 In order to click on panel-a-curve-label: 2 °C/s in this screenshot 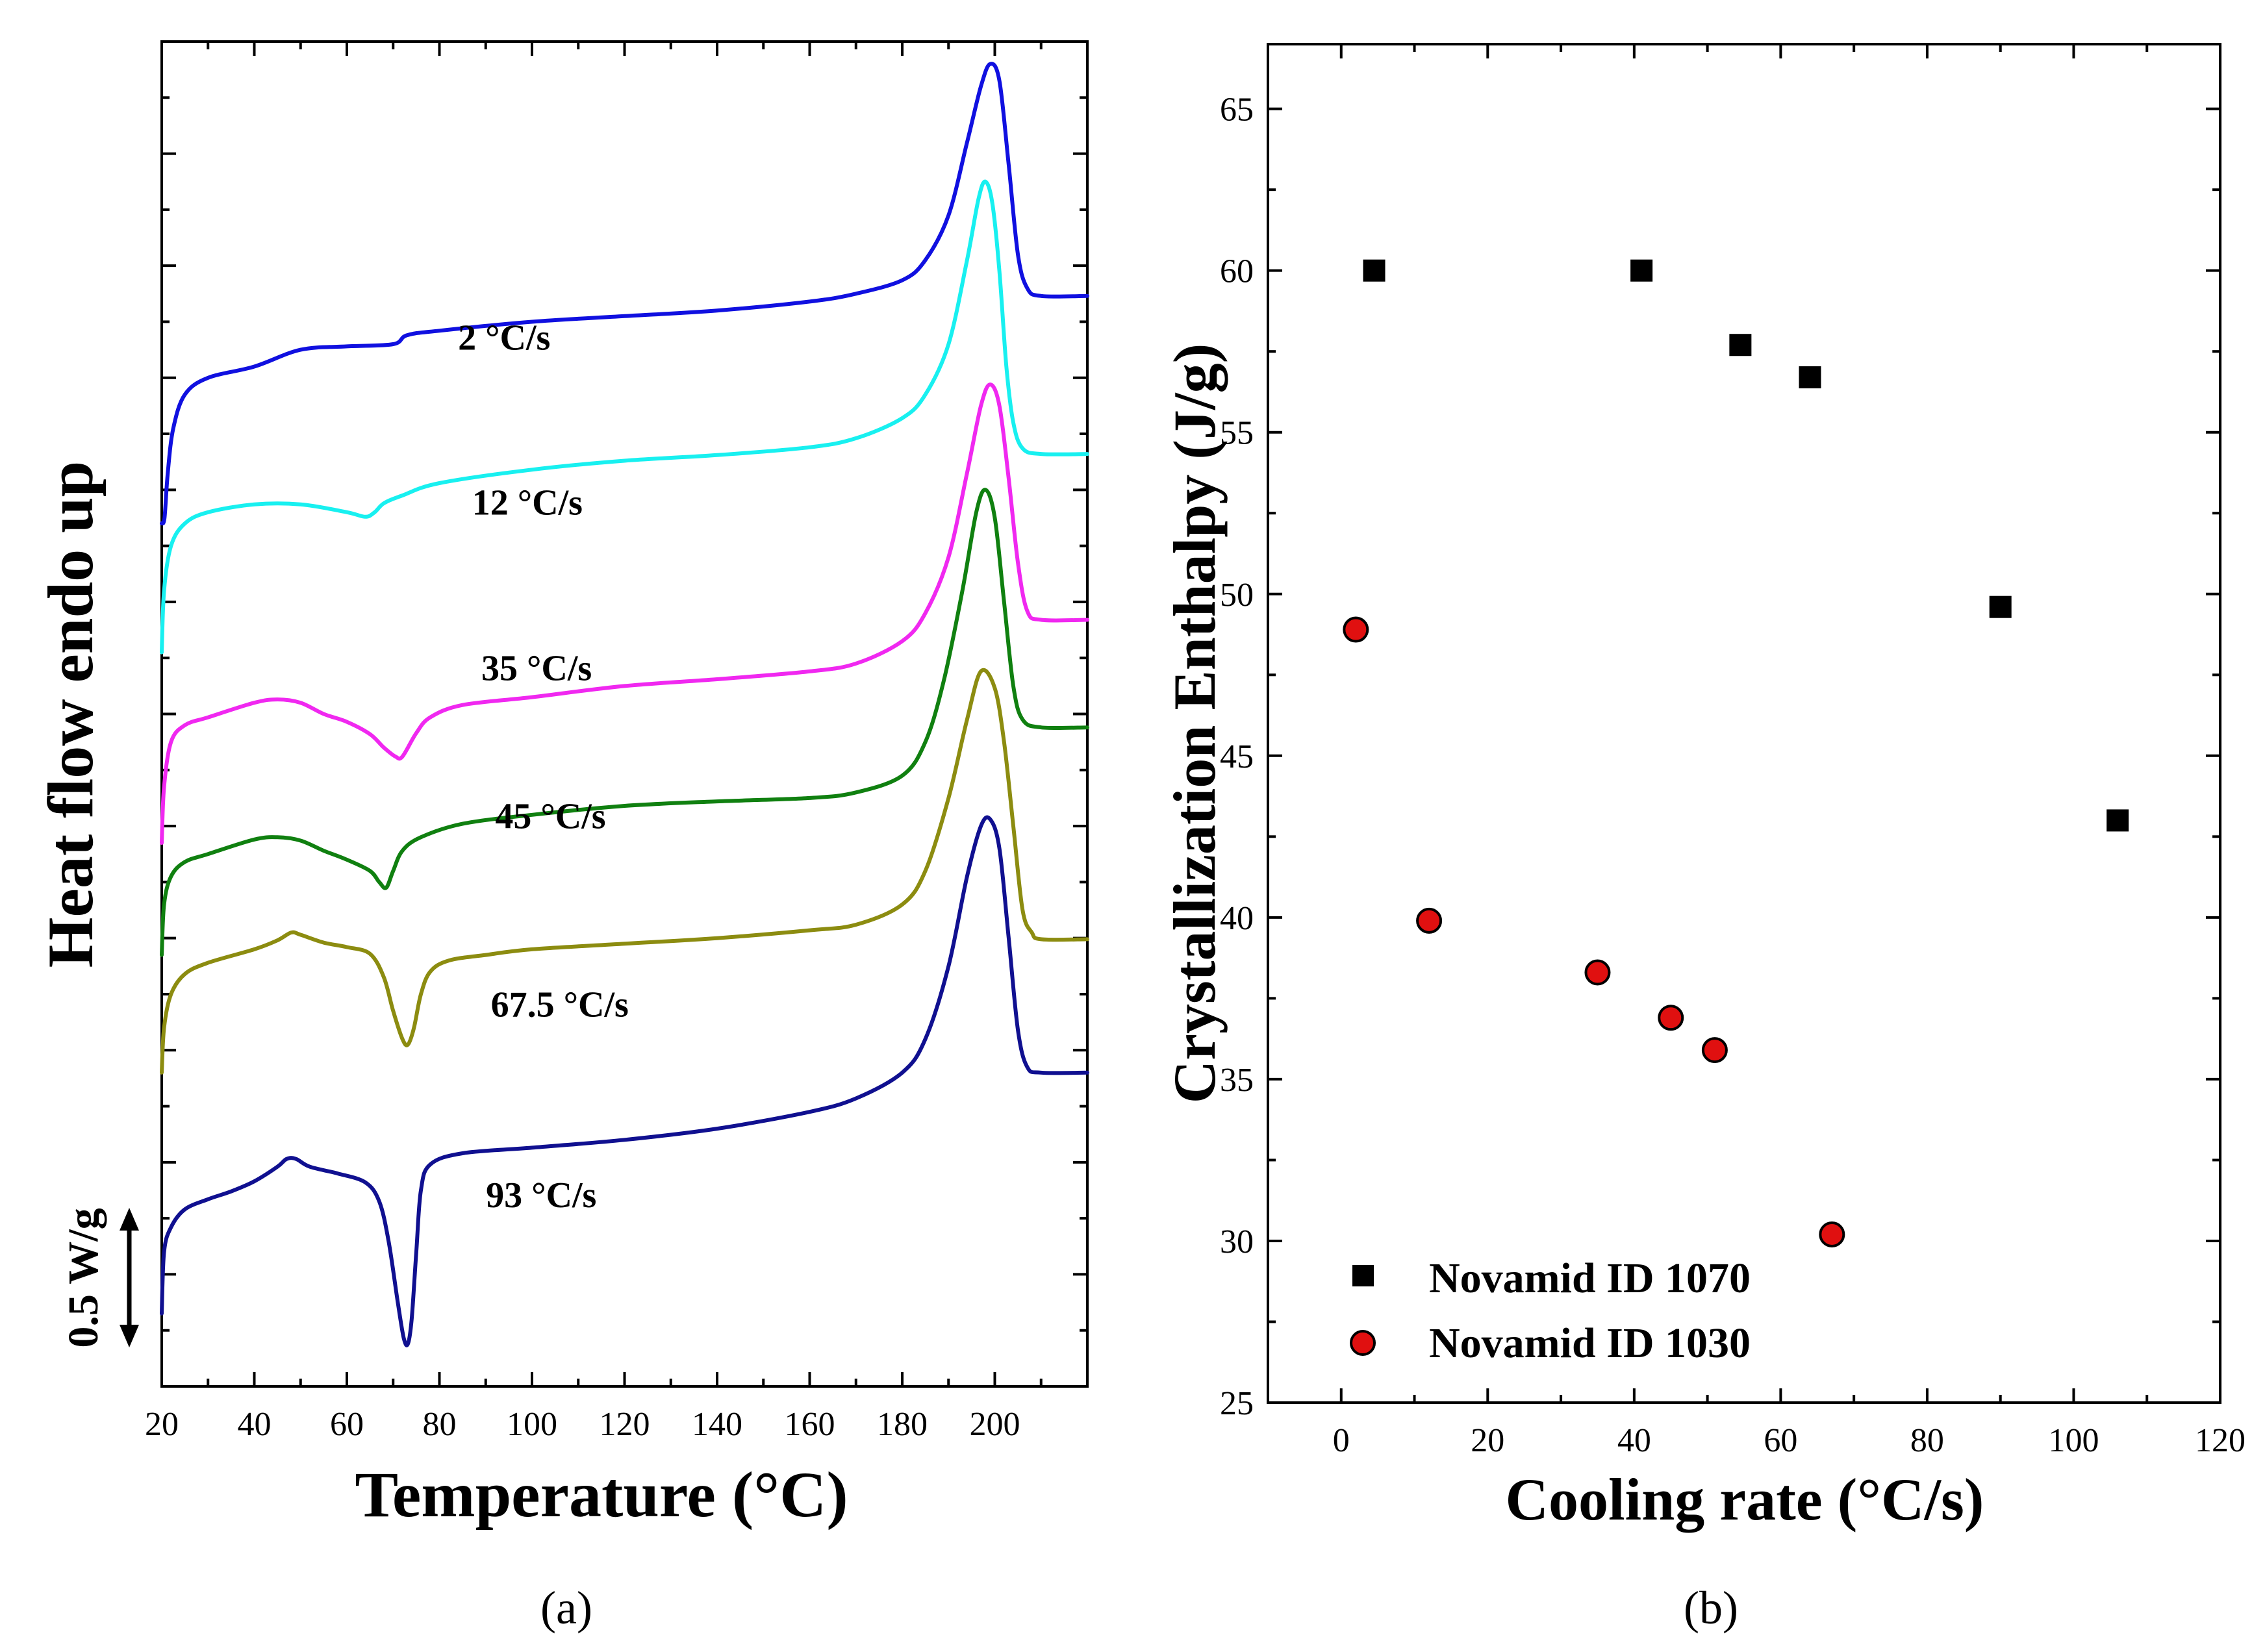, I will do `click(504, 338)`.